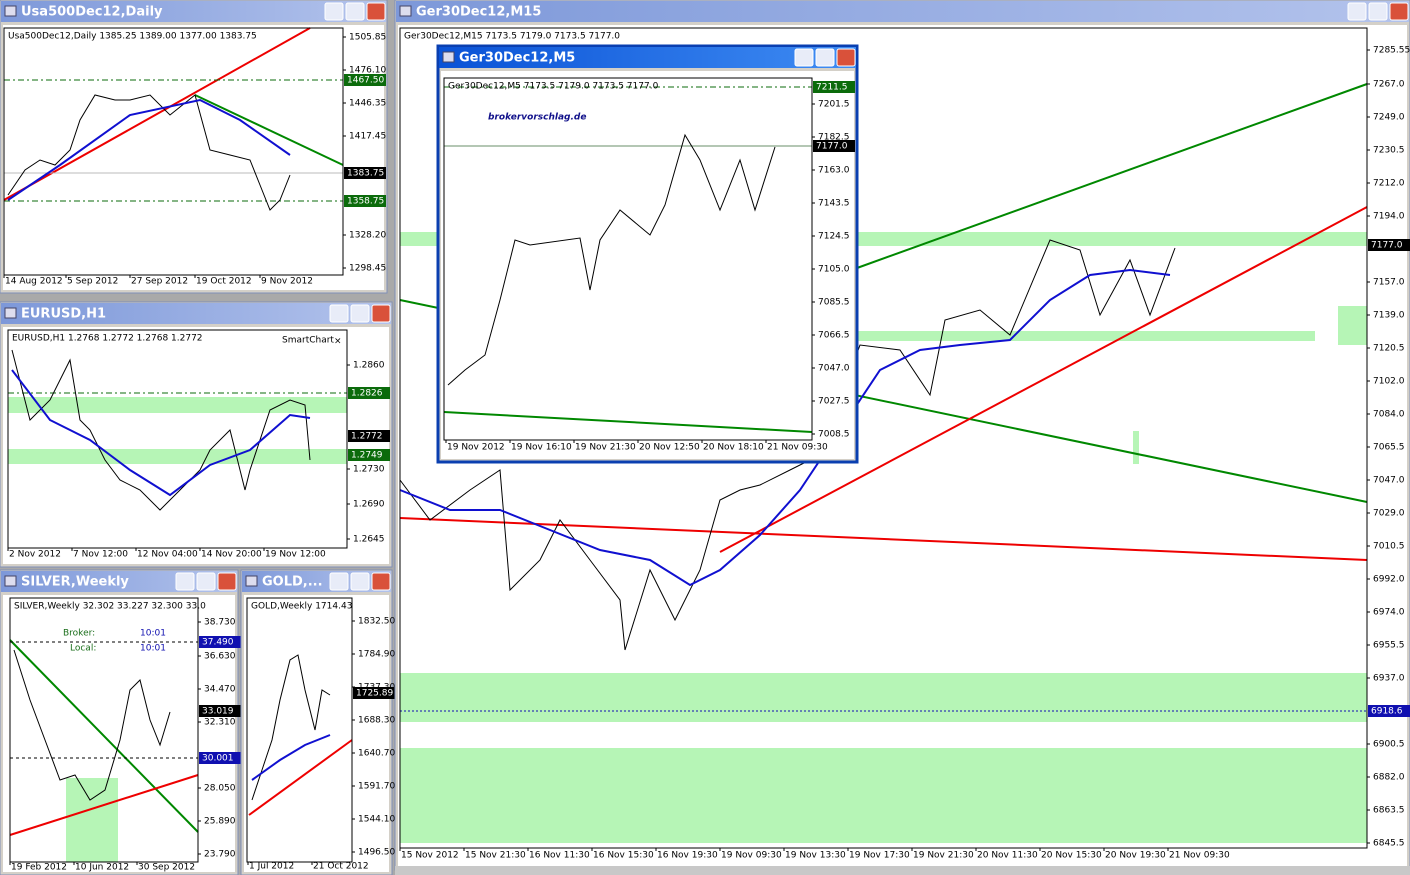 This screenshot has width=1410, height=875. I want to click on y-tick-label: 7230.5, so click(1389, 151).